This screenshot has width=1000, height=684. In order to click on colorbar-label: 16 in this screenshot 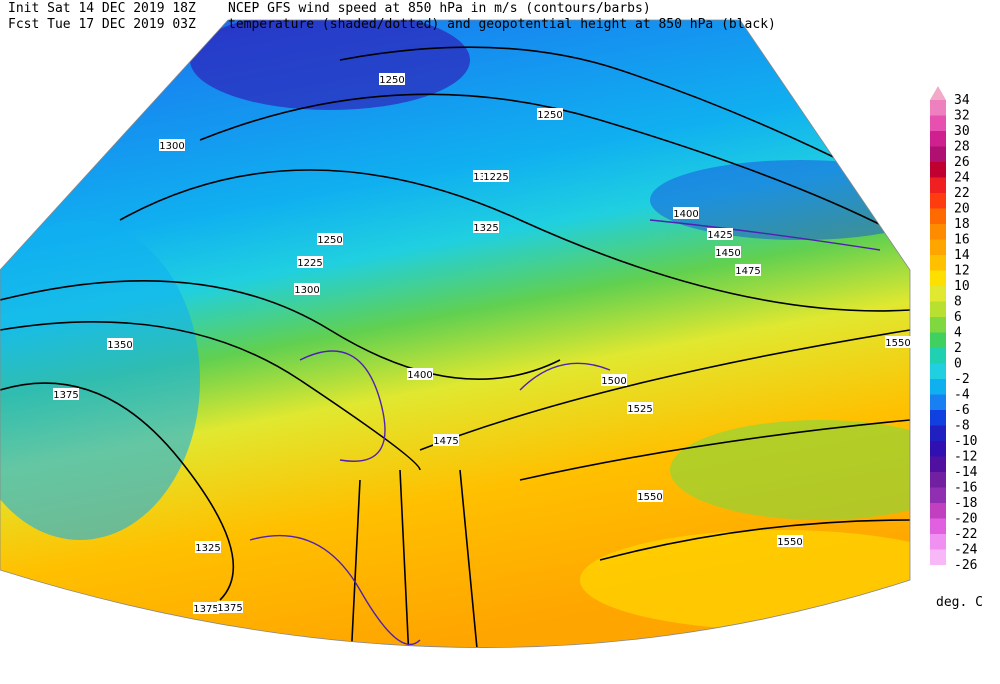, I will do `click(962, 240)`.